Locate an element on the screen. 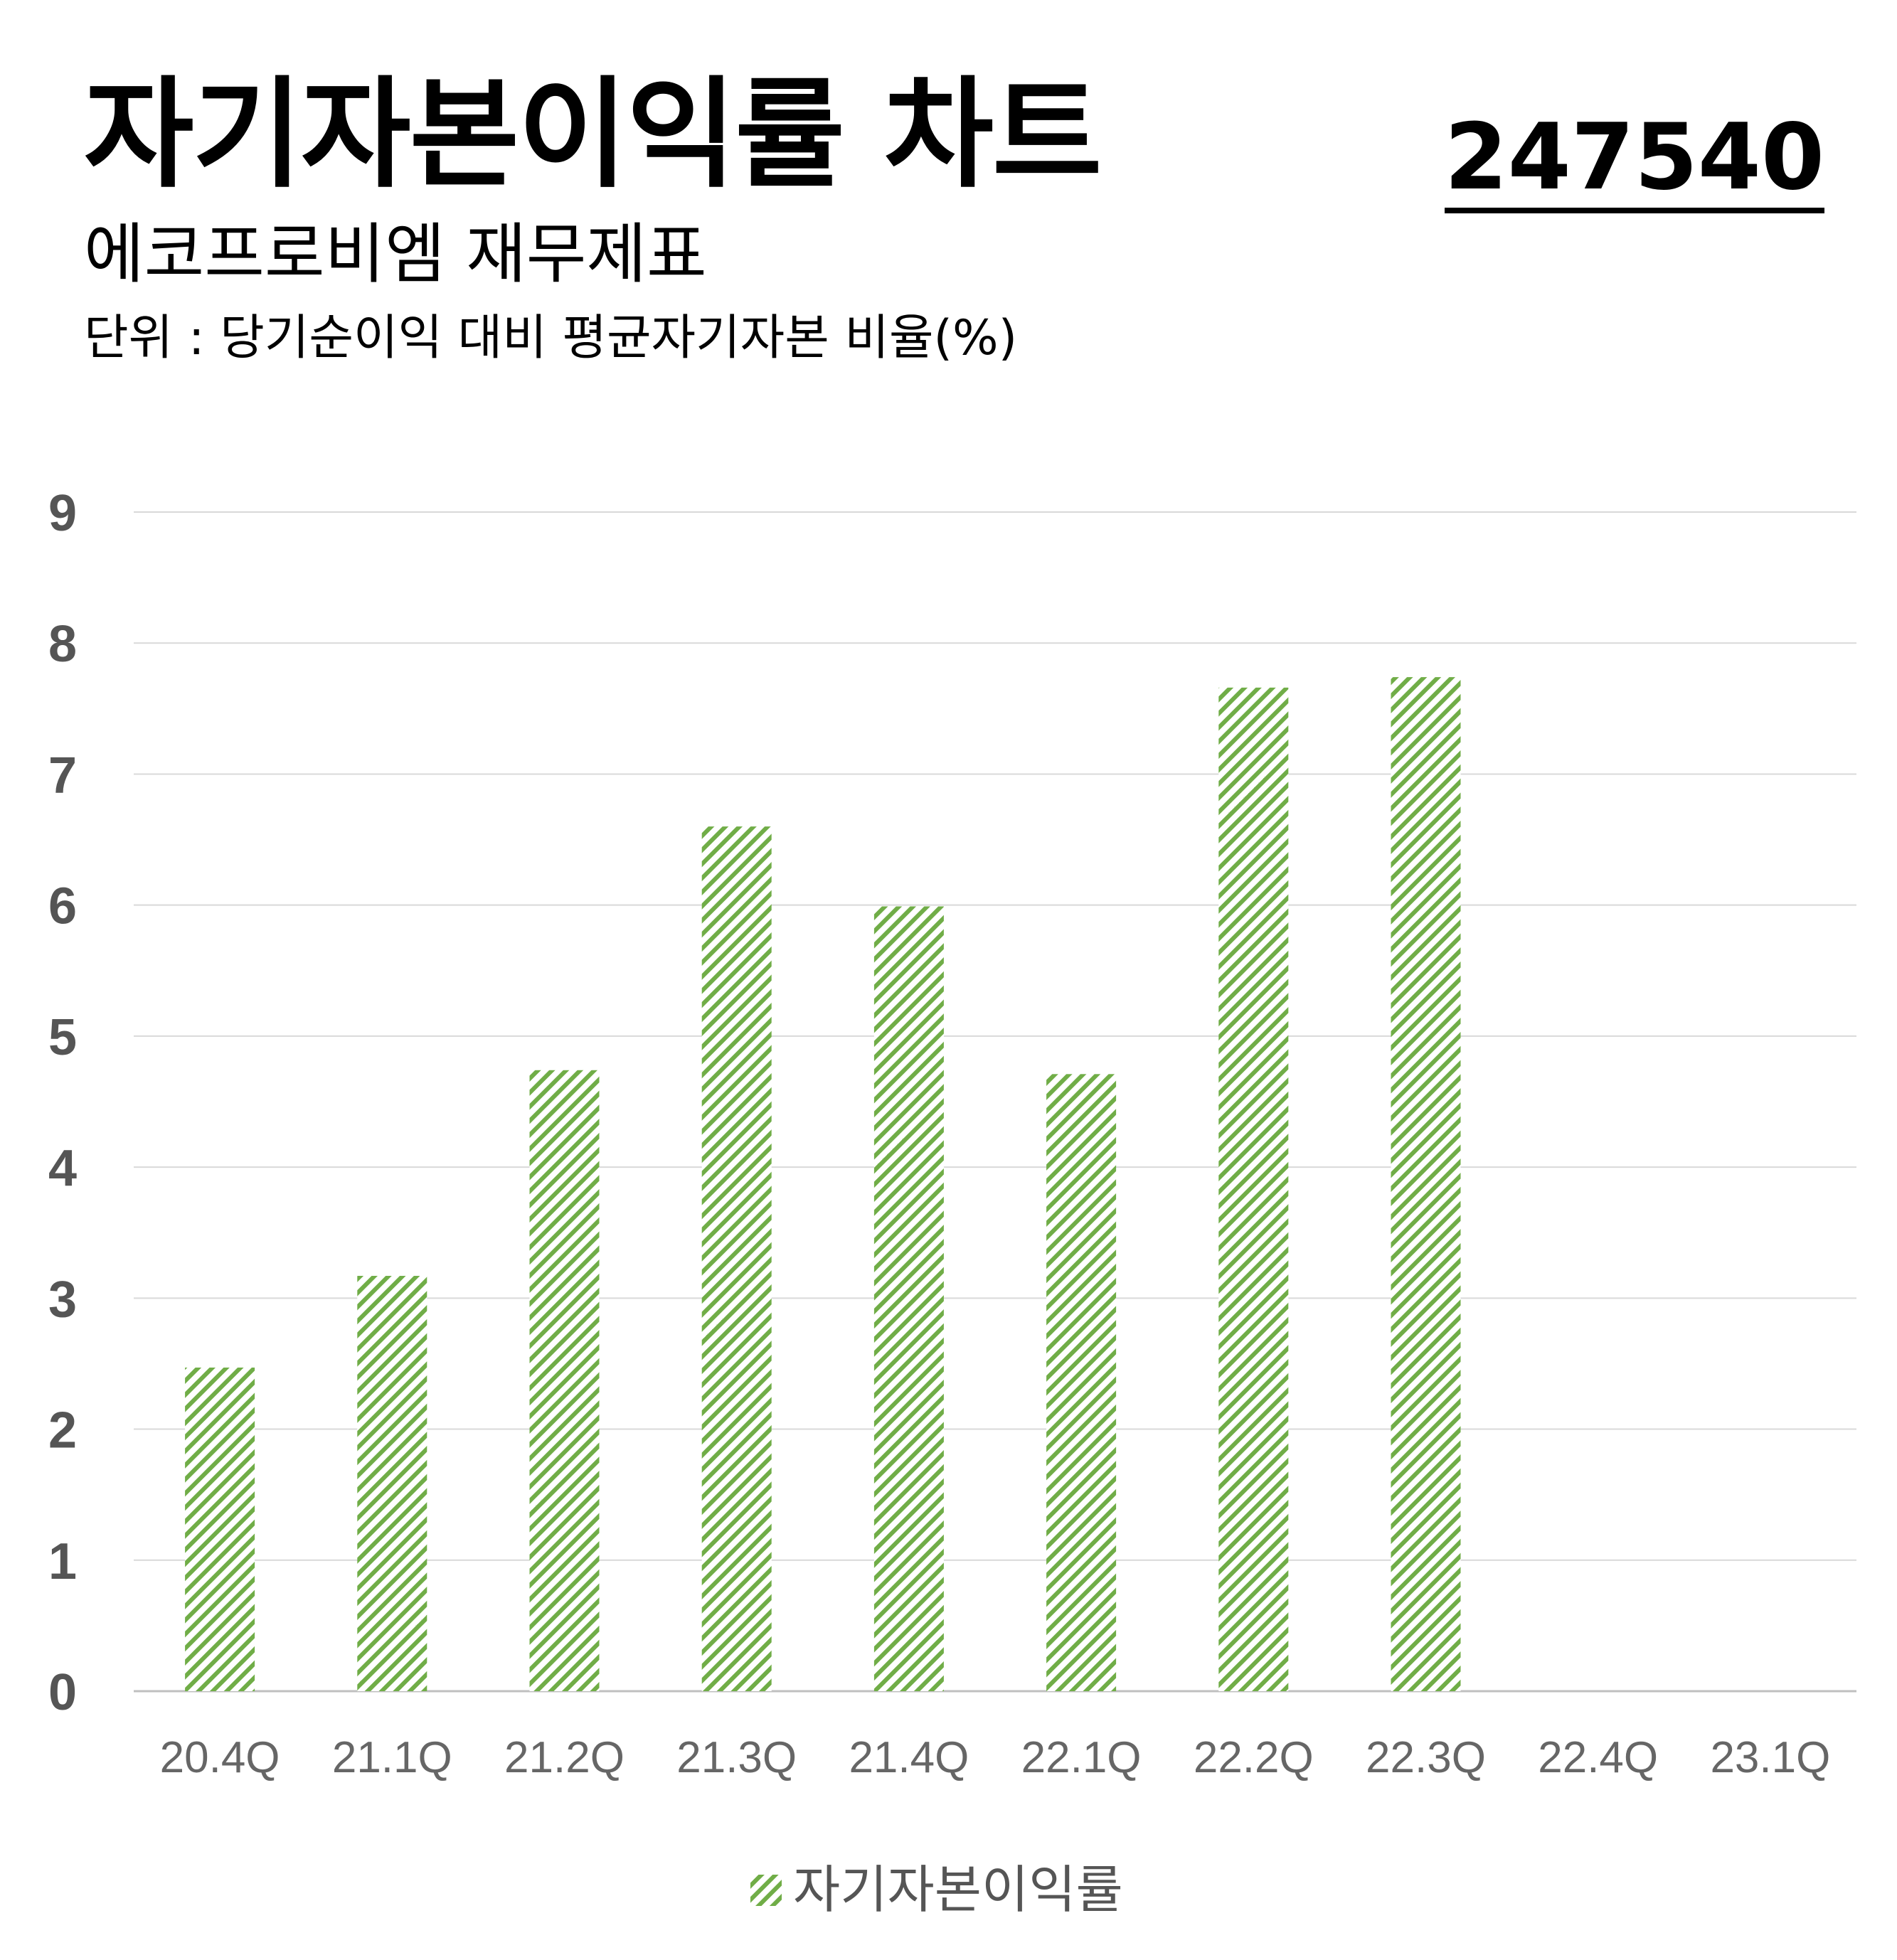  y-tick-label: 3 is located at coordinates (63, 1299).